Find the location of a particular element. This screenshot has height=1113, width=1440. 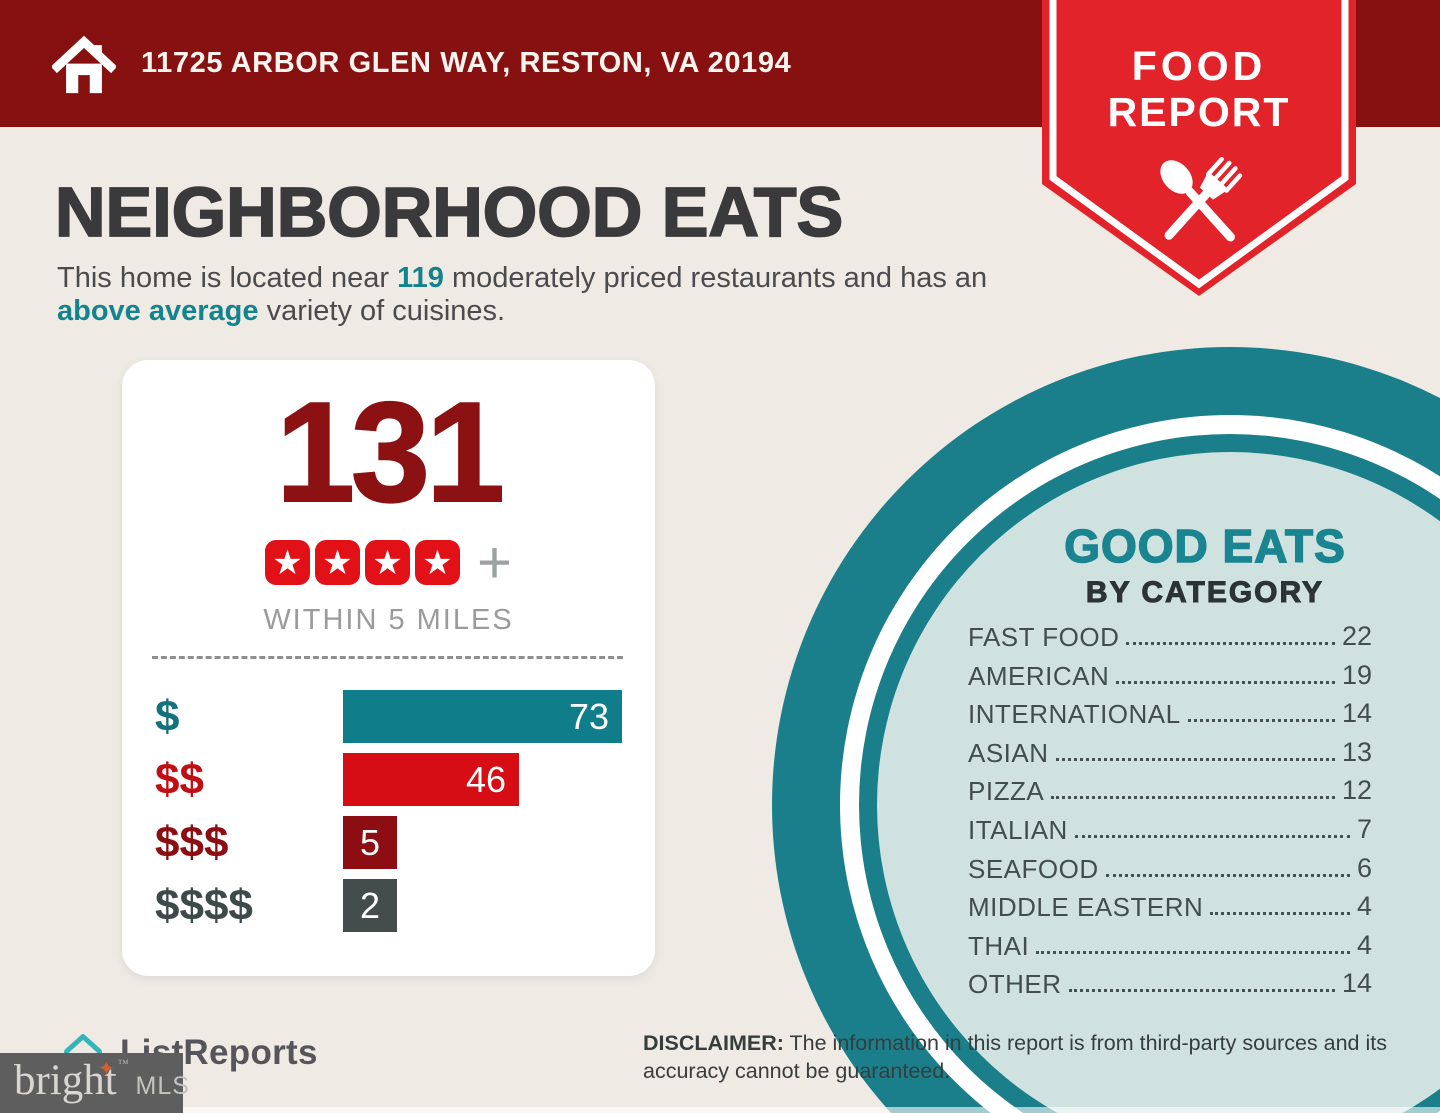

variety-highlight: above average is located at coordinates (158, 311).